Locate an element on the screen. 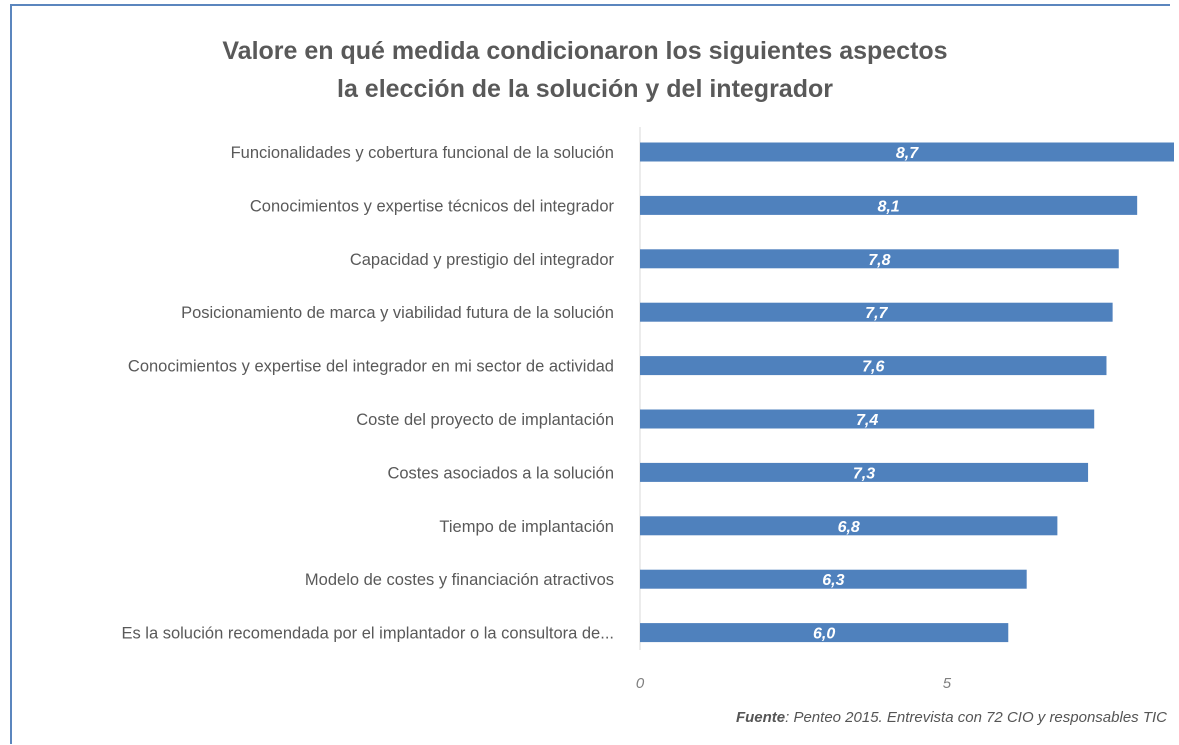  bar-value-label: 8,1 is located at coordinates (888, 206).